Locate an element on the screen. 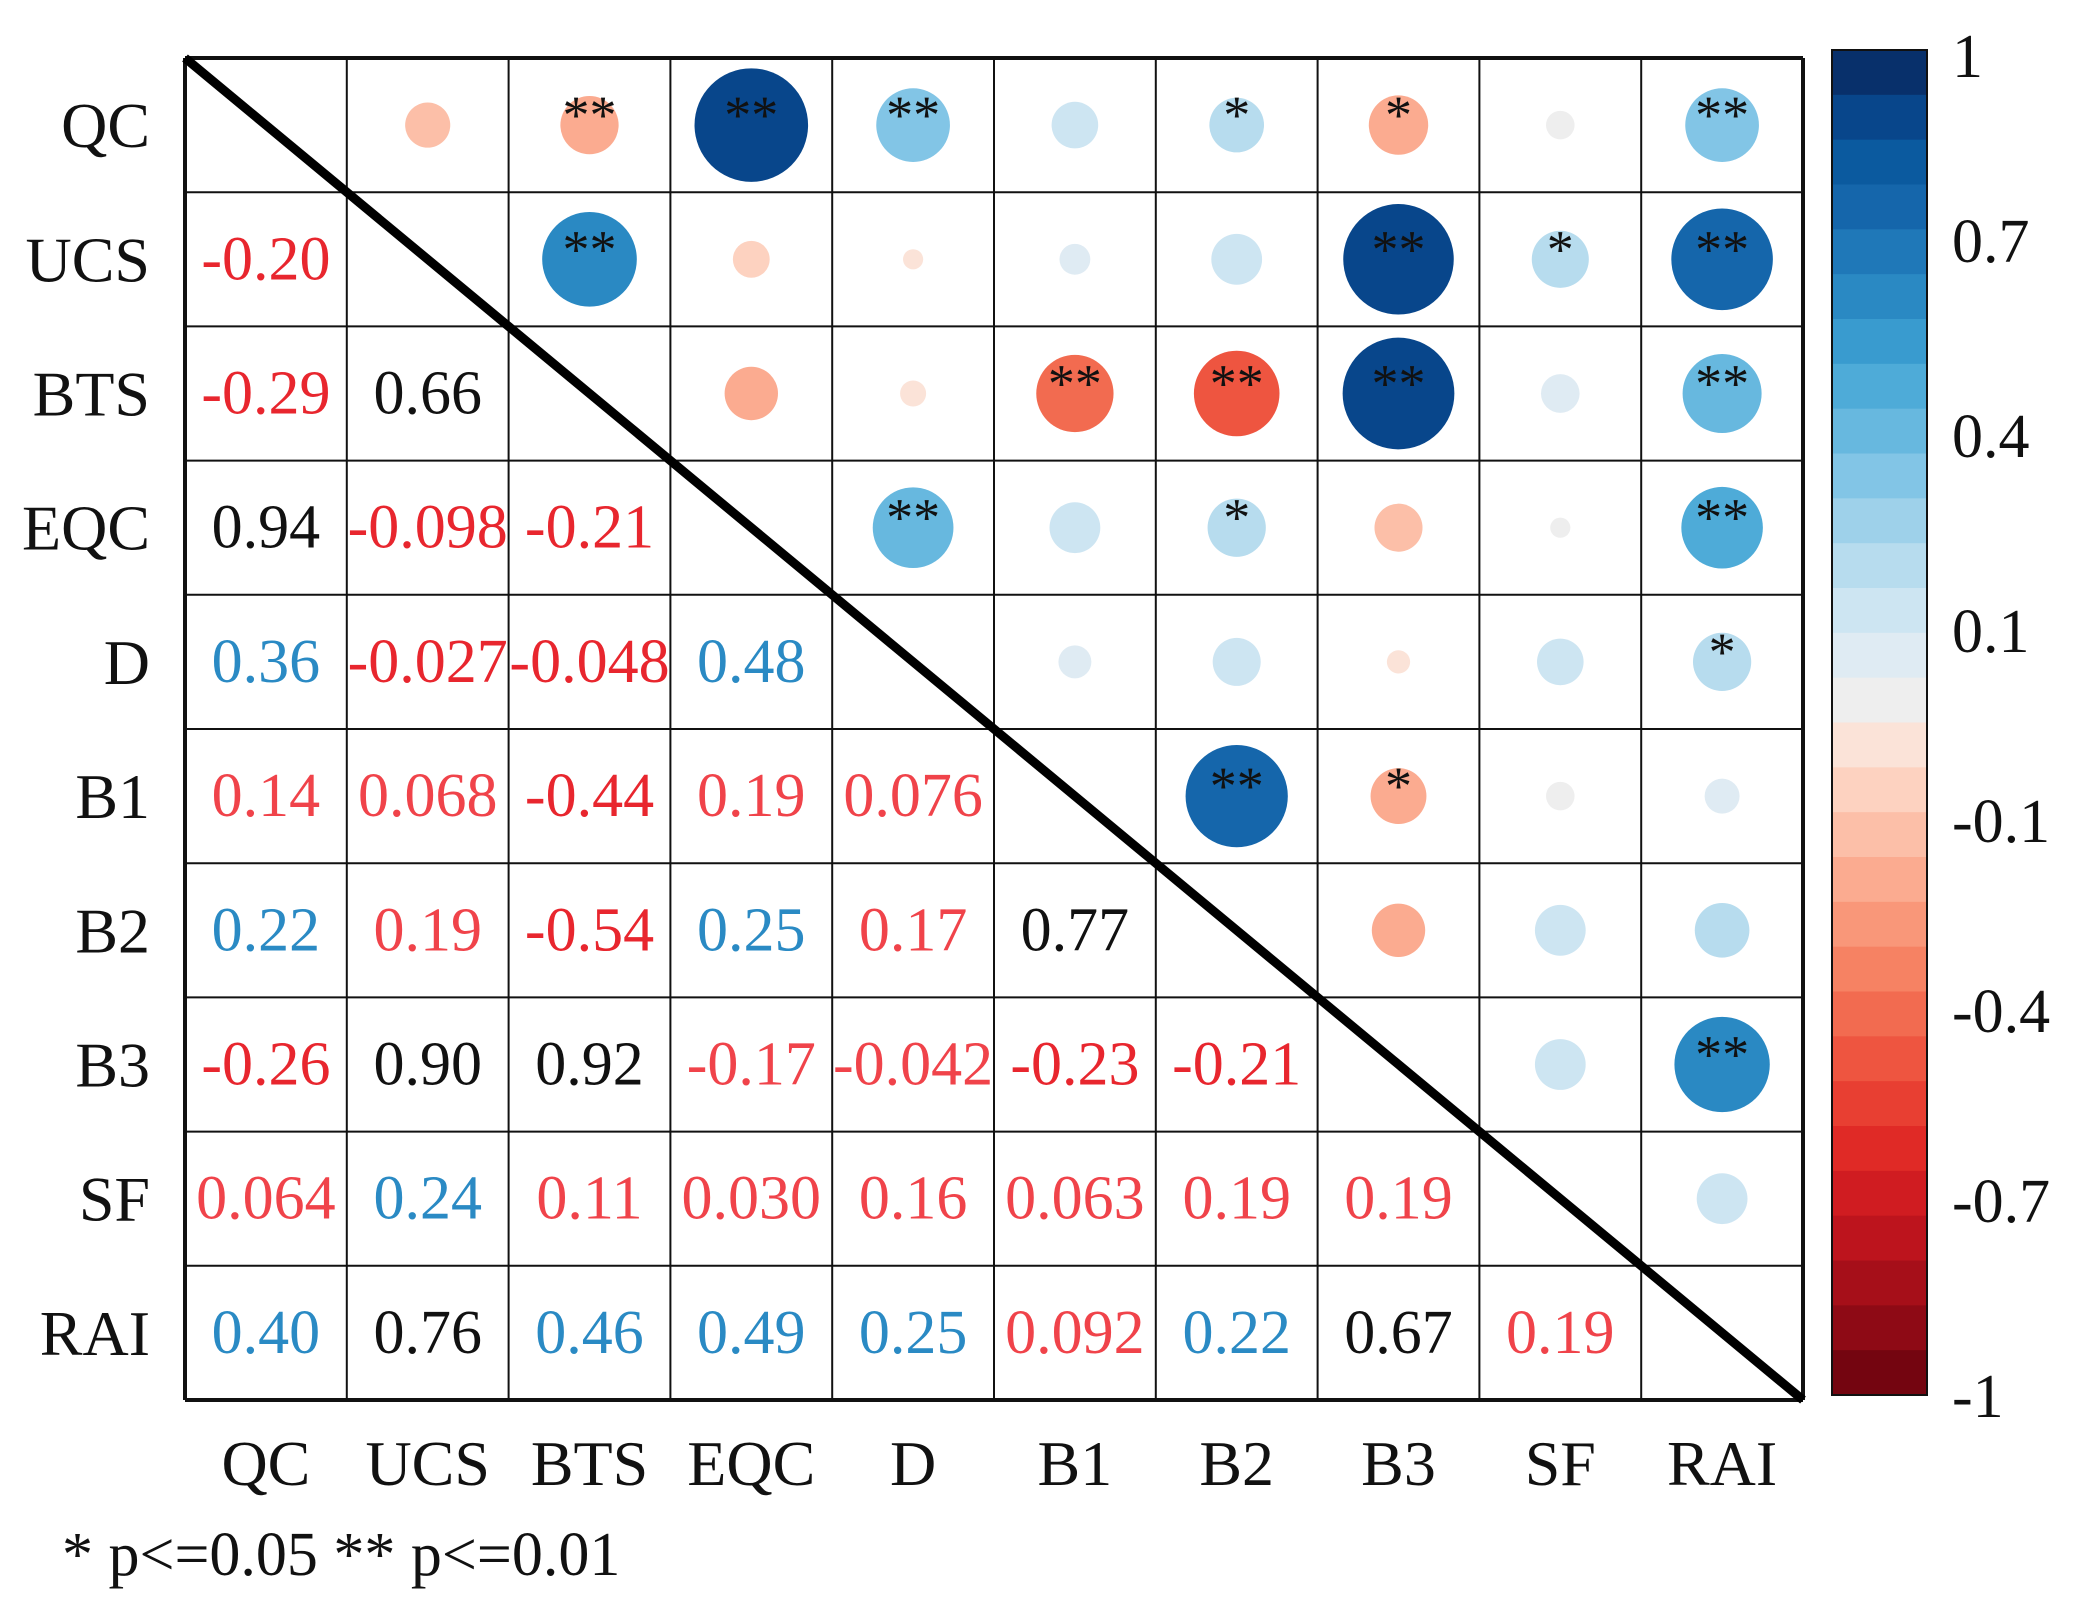 This screenshot has width=2079, height=1612. column-label: RAI is located at coordinates (1722, 1463).